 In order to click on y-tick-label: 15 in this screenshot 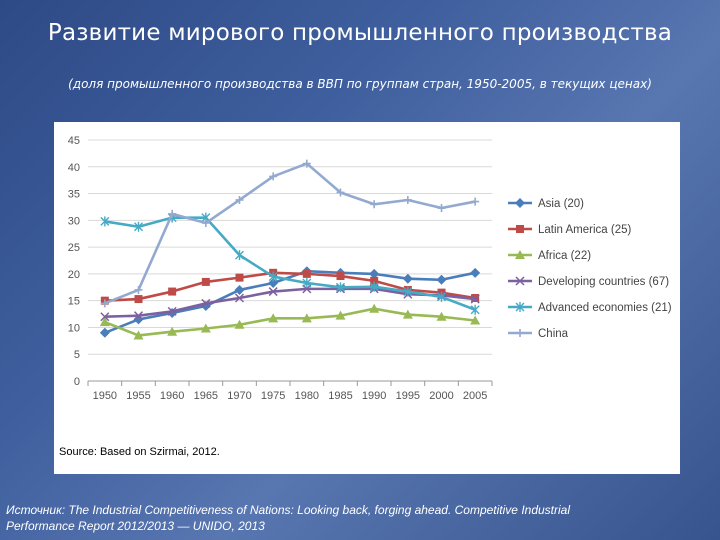, I will do `click(74, 302)`.